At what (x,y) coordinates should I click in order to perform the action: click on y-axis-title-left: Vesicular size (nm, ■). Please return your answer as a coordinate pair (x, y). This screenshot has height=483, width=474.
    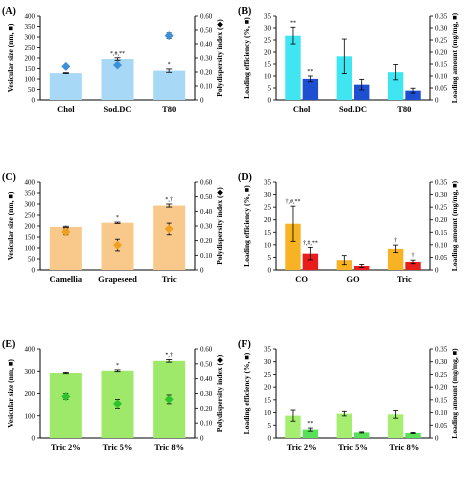
    Looking at the image, I should click on (10, 57).